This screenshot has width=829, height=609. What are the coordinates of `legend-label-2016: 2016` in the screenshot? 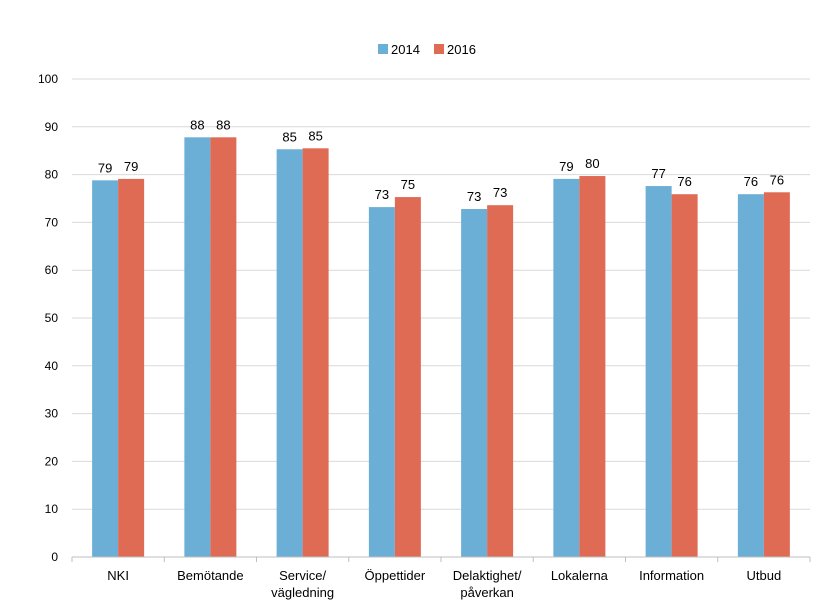 It's located at (461, 49).